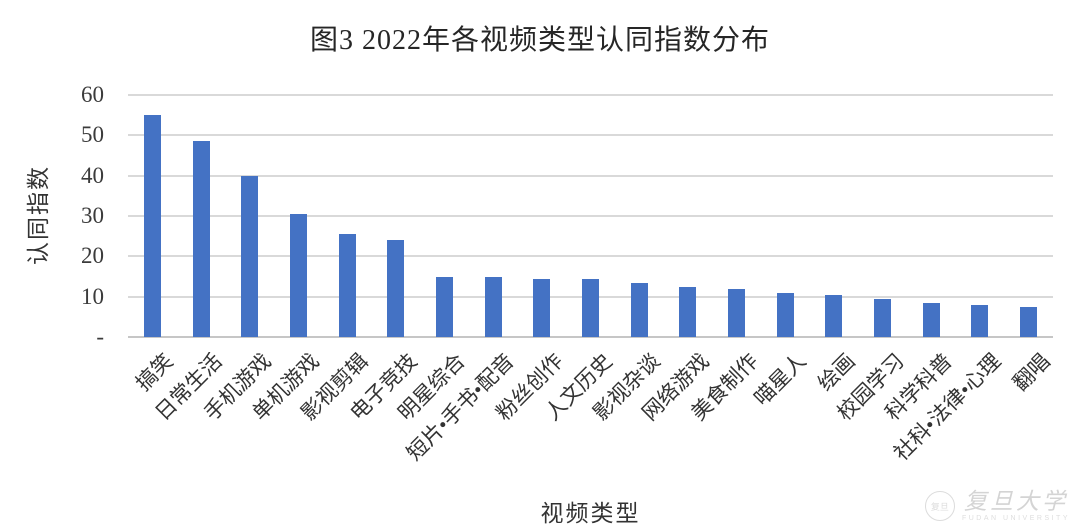  What do you see at coordinates (1015, 518) in the screenshot?
I see `watermark-name-en: FUDAN UNIVERSITY` at bounding box center [1015, 518].